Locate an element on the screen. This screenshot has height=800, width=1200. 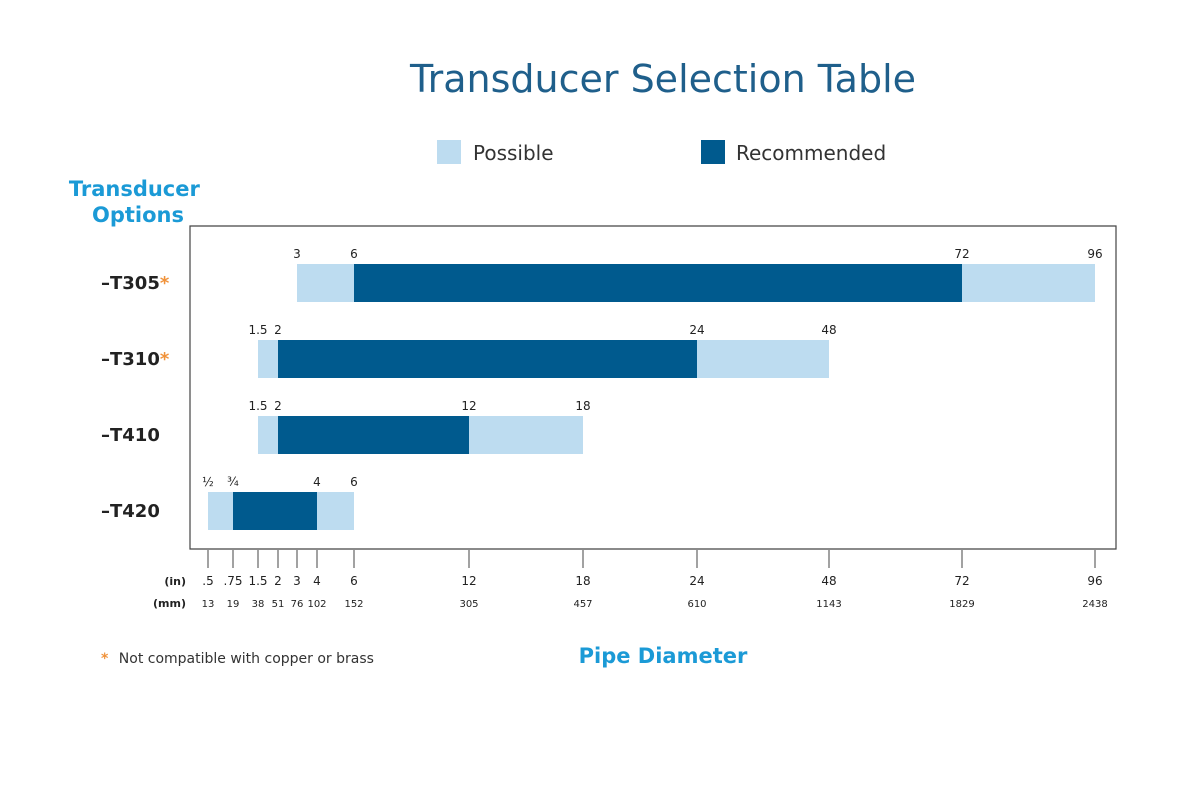
x-unit-mm: (mm) is located at coordinates (169, 603).